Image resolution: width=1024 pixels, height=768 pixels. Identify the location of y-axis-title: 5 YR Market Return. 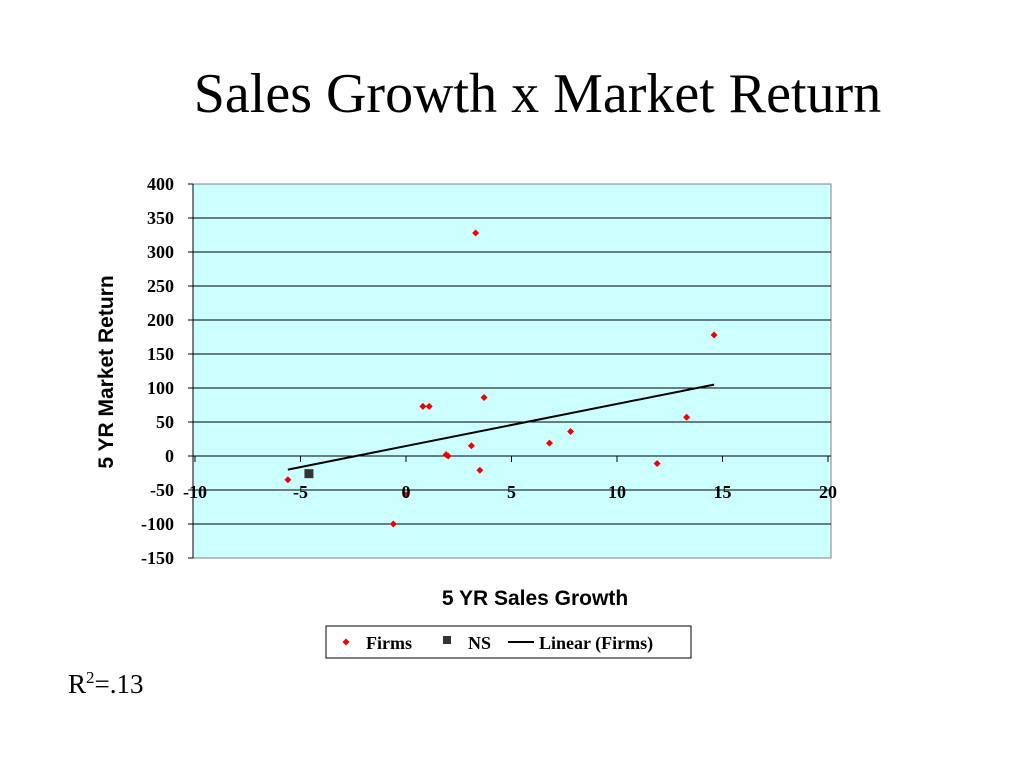
(106, 371).